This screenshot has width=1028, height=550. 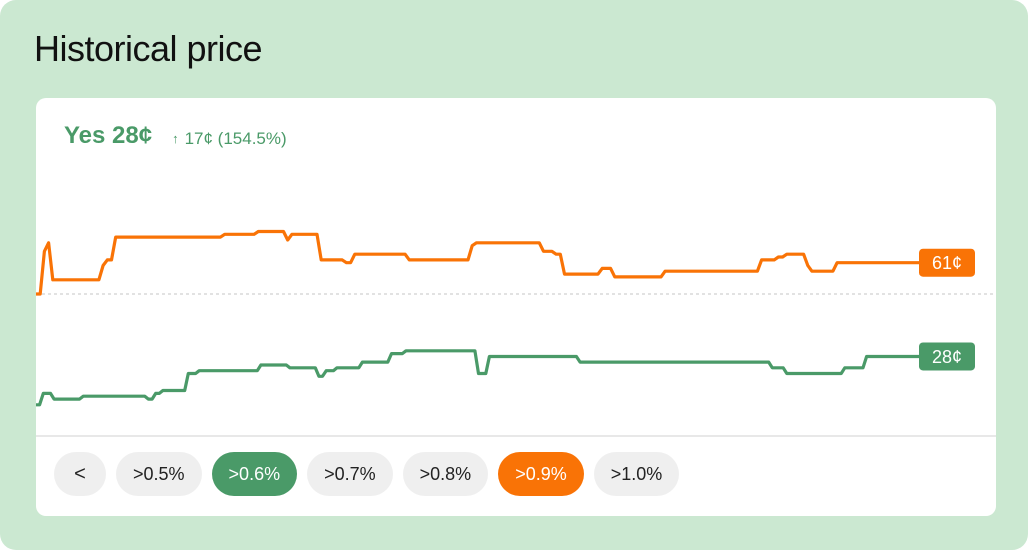 I want to click on end-label-badge-no, so click(x=947, y=262).